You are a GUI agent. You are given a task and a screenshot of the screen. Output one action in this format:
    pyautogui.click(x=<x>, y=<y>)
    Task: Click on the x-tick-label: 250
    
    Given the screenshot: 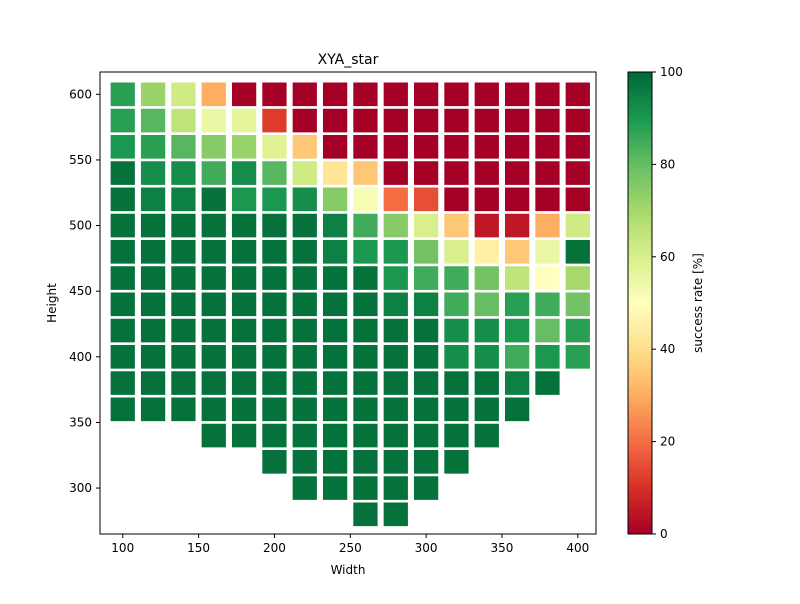 What is the action you would take?
    pyautogui.click(x=350, y=548)
    